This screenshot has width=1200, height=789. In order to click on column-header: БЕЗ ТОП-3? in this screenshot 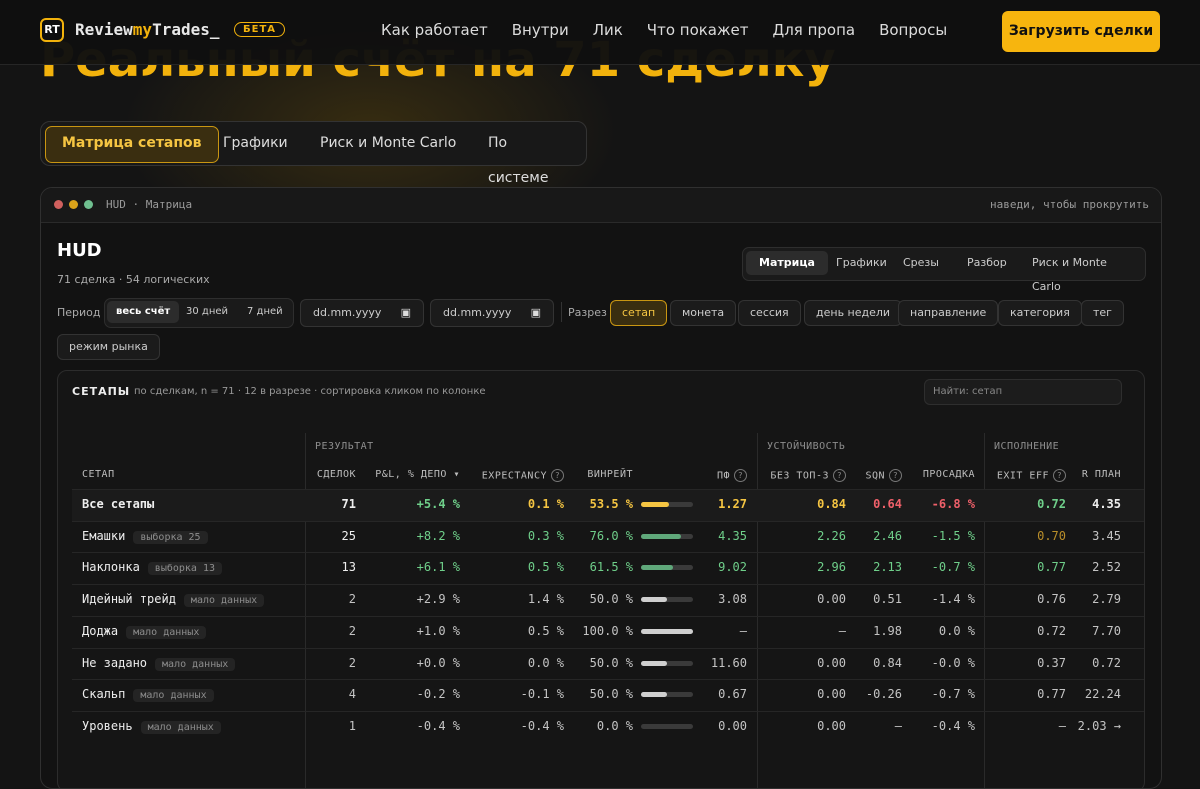, I will do `click(808, 475)`.